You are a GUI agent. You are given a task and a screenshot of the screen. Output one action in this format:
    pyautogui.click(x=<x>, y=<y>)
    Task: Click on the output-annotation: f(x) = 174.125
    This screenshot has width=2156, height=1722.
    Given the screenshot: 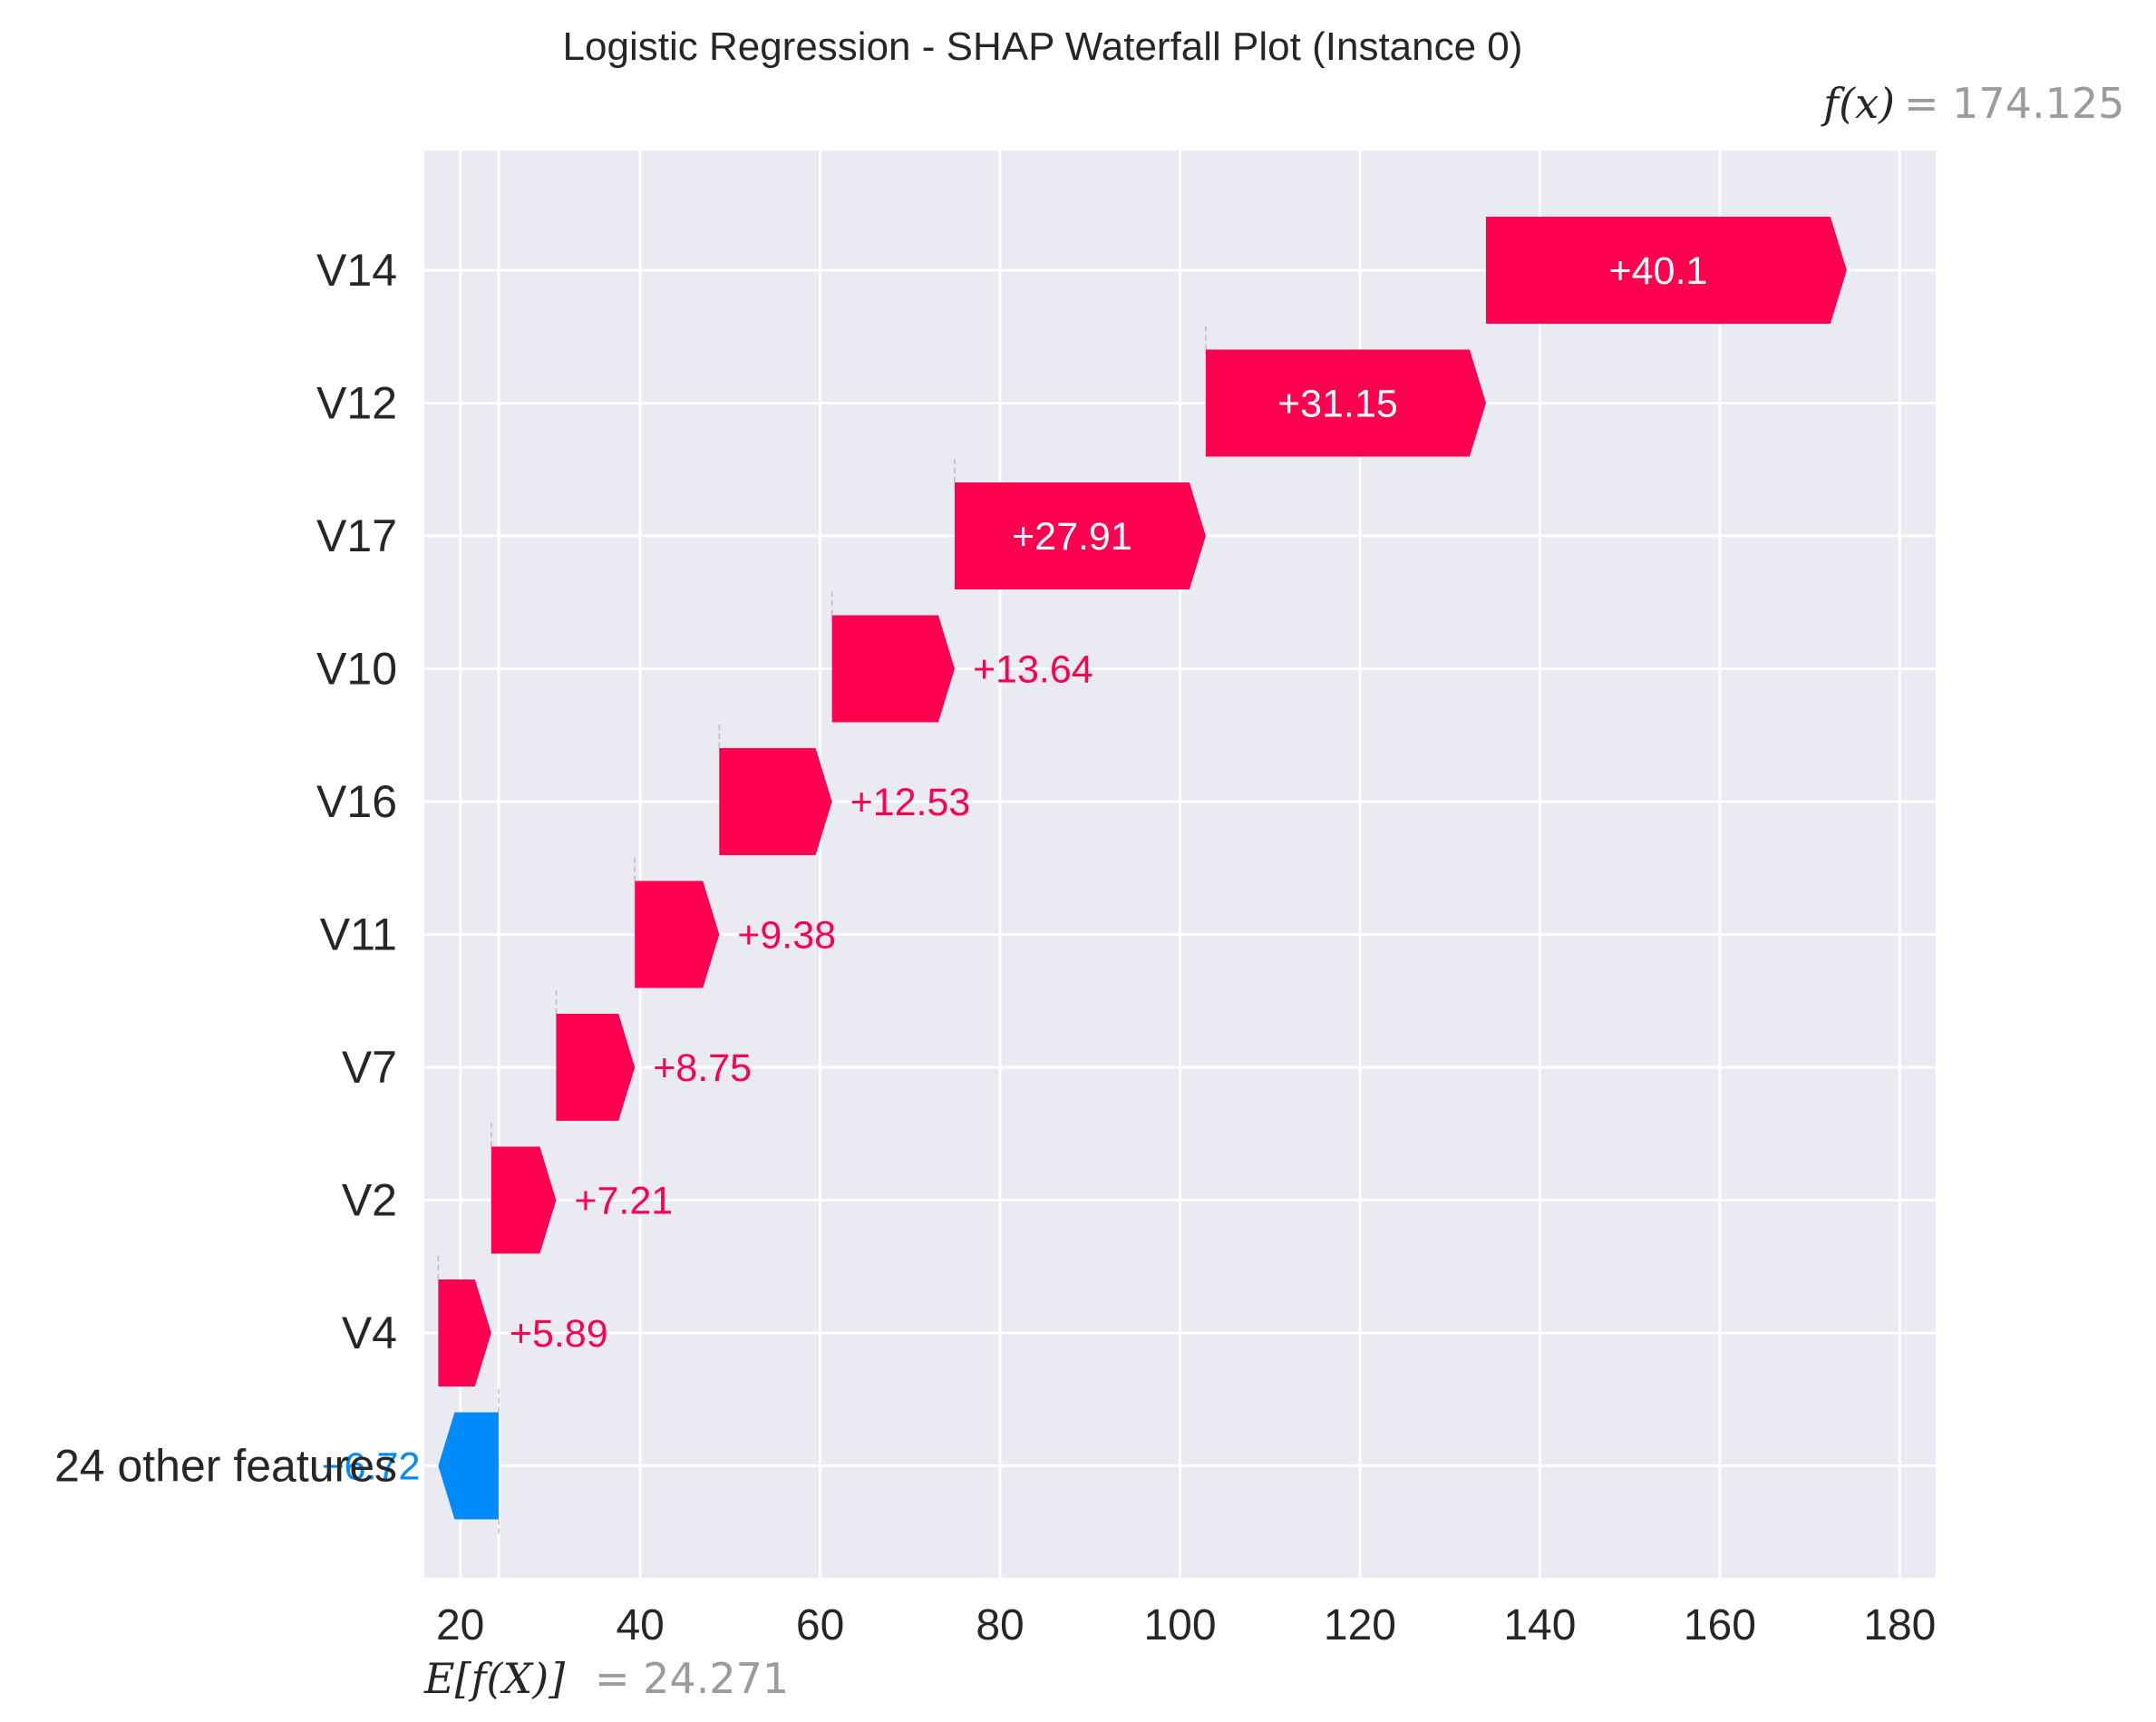 What is the action you would take?
    pyautogui.click(x=1972, y=103)
    